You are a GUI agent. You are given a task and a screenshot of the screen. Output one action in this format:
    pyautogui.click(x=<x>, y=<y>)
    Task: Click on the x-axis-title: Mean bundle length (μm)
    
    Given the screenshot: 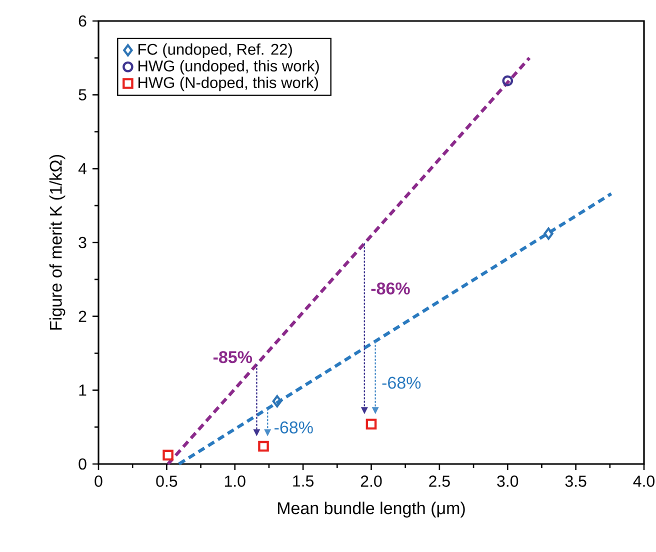 What is the action you would take?
    pyautogui.click(x=371, y=510)
    